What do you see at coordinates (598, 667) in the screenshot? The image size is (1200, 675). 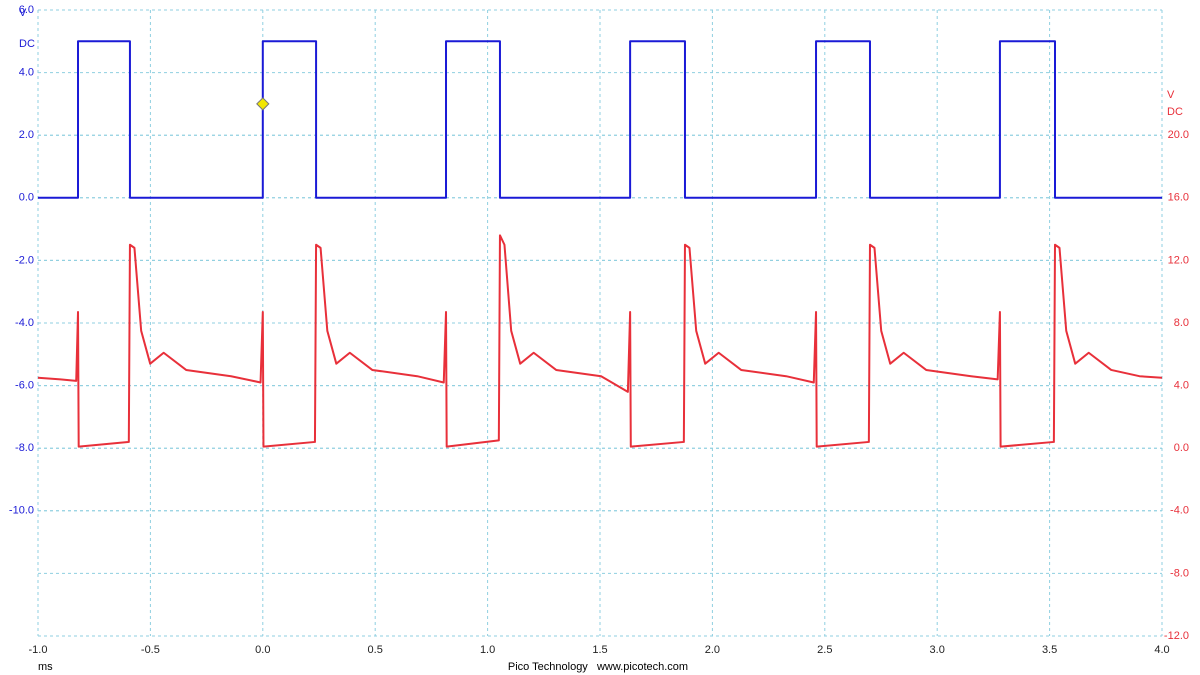 I see `footer: Pico Technology www.picotech.com` at bounding box center [598, 667].